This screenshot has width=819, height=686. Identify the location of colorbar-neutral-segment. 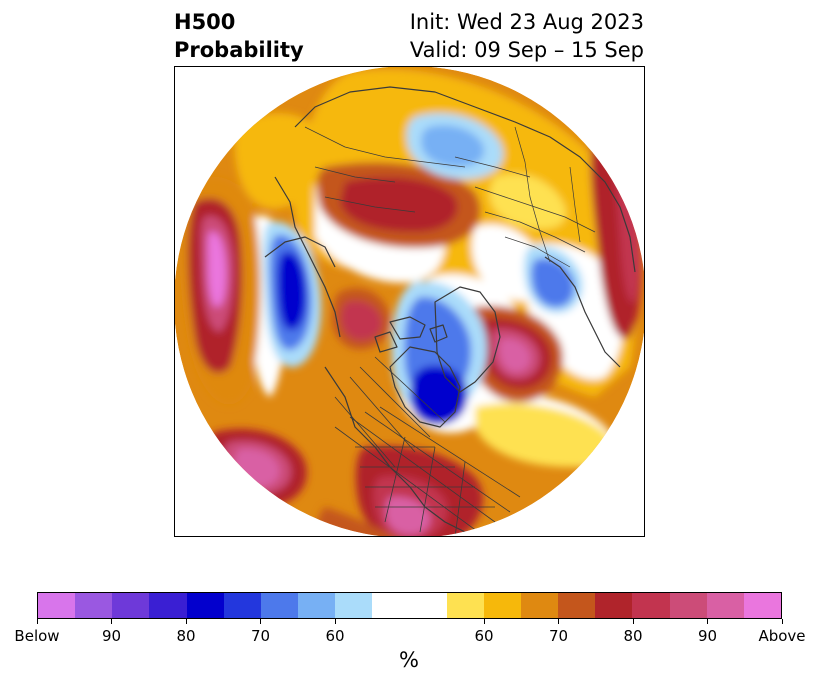
(409, 605).